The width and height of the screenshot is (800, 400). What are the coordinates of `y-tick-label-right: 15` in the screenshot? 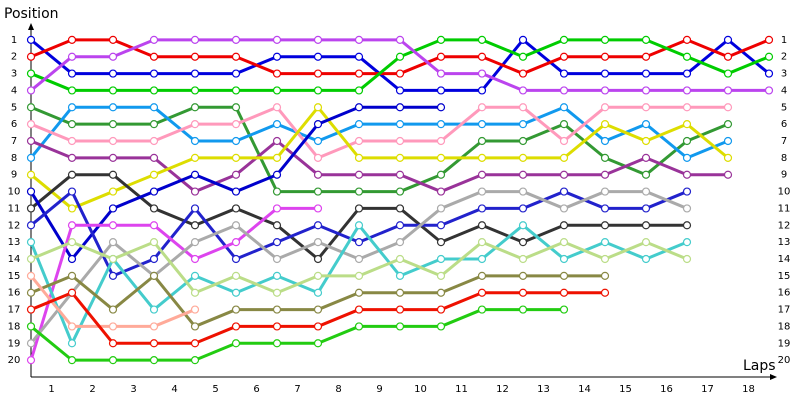 It's located at (784, 276).